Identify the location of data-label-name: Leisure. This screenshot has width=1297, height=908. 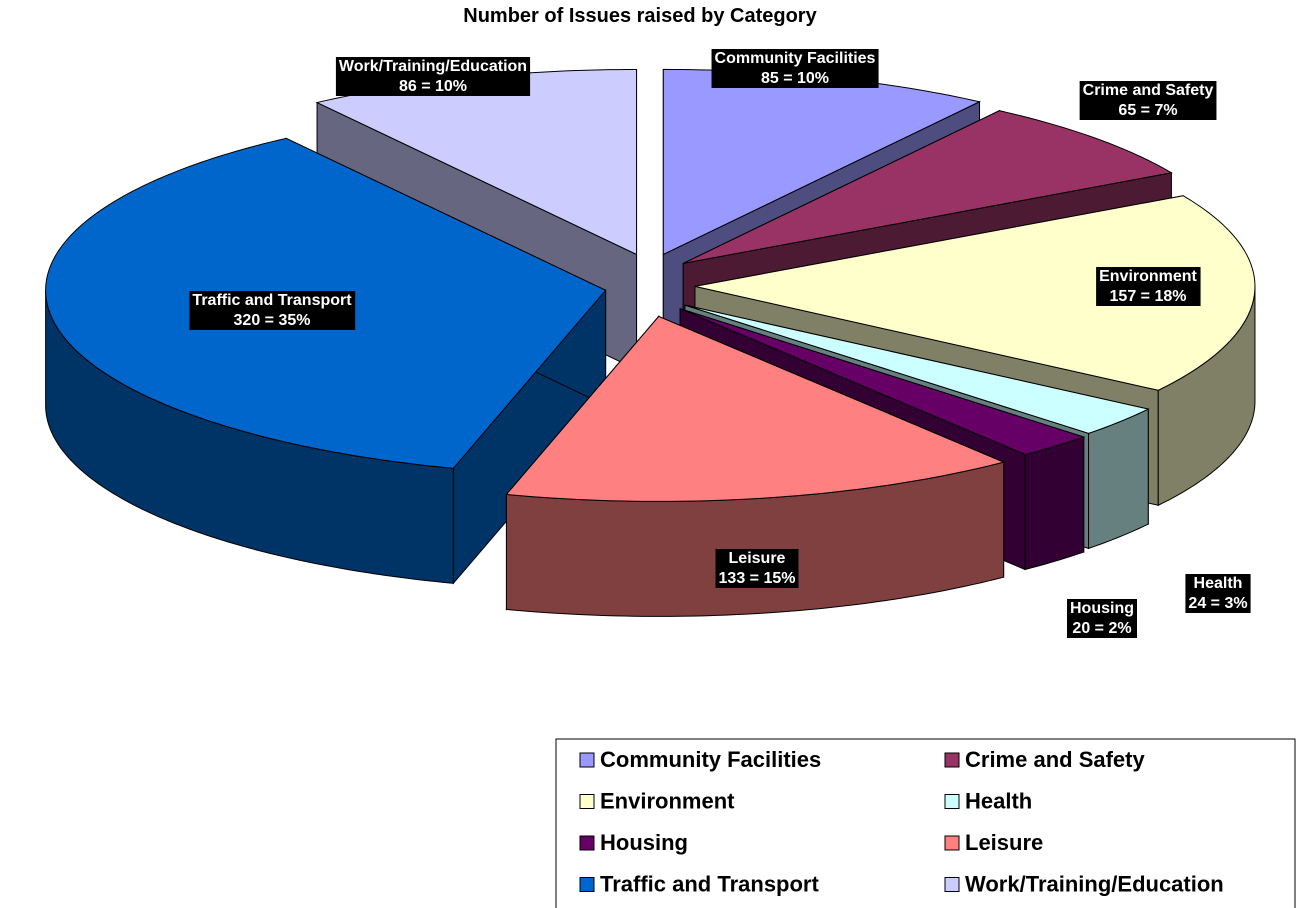
(757, 558).